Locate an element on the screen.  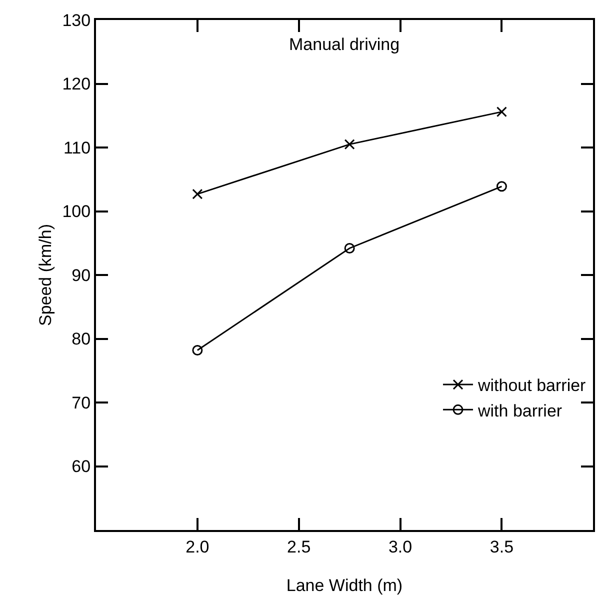
x-tick-label: 3.0 is located at coordinates (400, 546).